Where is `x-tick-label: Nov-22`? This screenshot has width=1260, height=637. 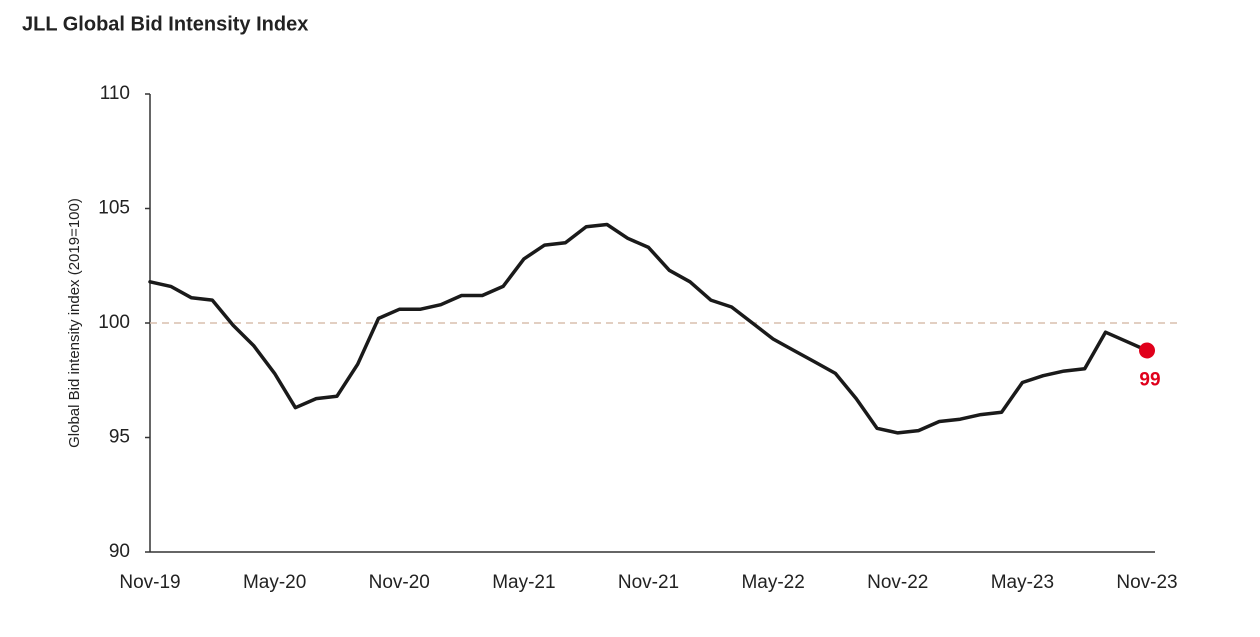
x-tick-label: Nov-22 is located at coordinates (897, 582).